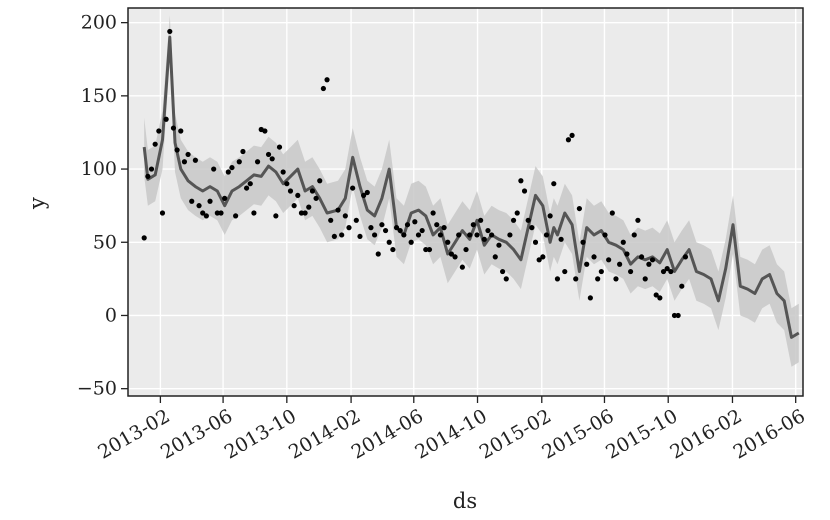 The width and height of the screenshot is (830, 520). What do you see at coordinates (450, 434) in the screenshot?
I see `x-tick-label: 2014-10` at bounding box center [450, 434].